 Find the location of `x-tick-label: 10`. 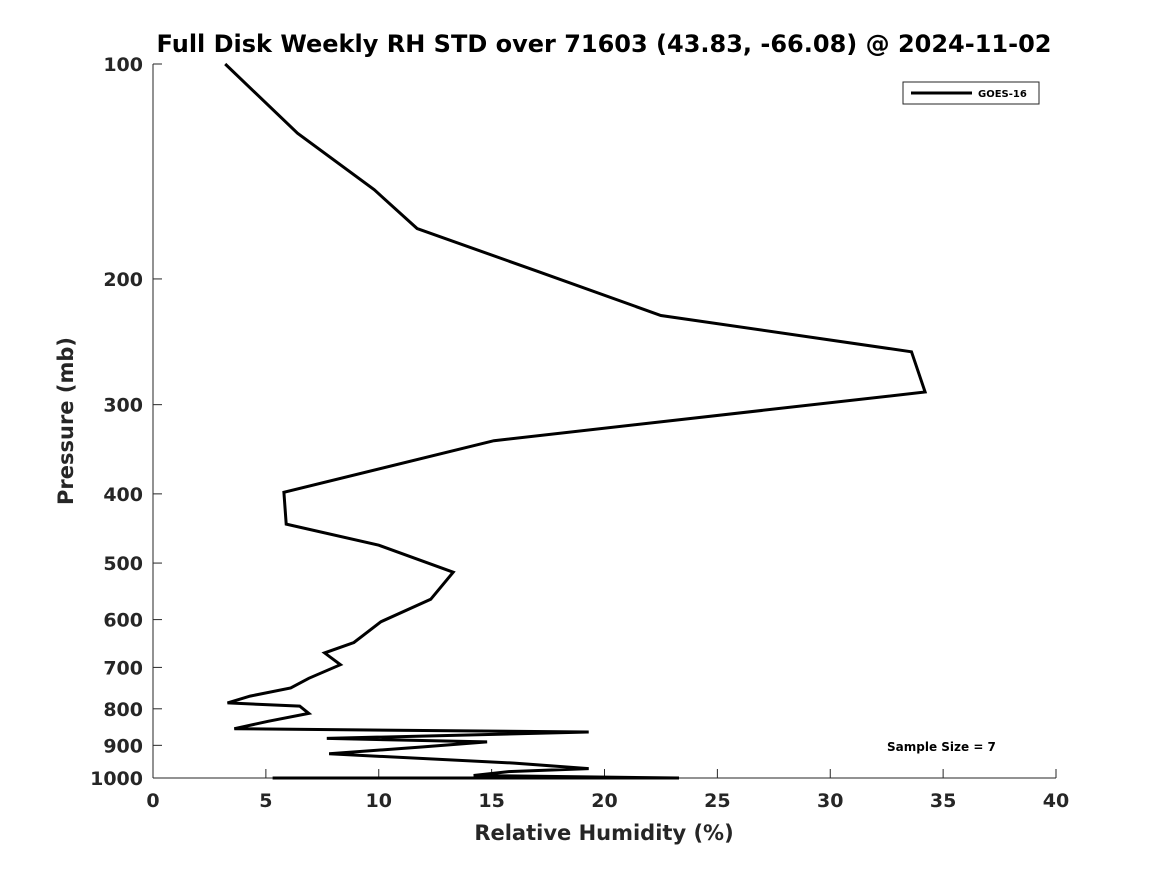

x-tick-label: 10 is located at coordinates (379, 801).